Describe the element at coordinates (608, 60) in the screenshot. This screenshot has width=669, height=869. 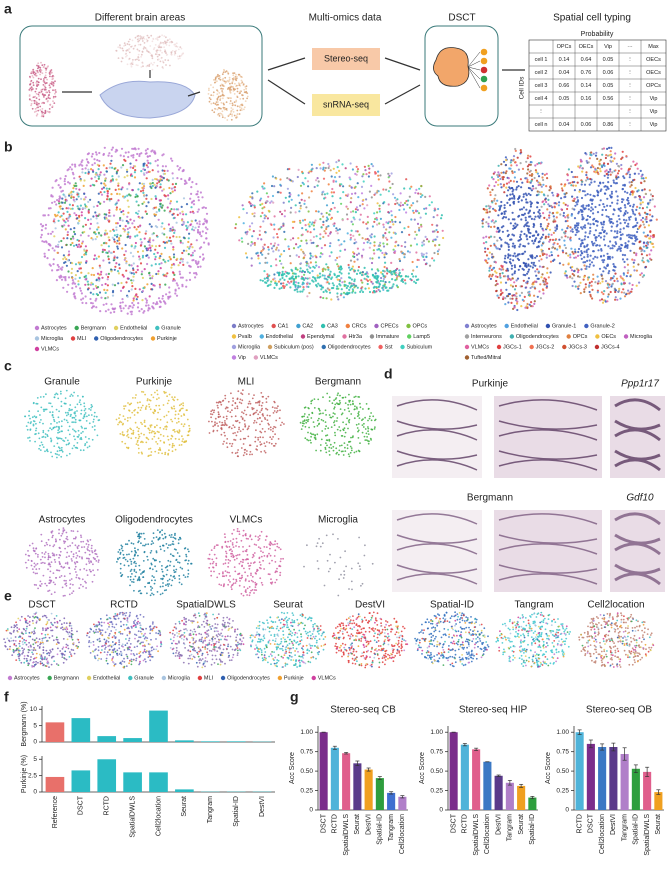
I see `table-cell: 0.05` at that location.